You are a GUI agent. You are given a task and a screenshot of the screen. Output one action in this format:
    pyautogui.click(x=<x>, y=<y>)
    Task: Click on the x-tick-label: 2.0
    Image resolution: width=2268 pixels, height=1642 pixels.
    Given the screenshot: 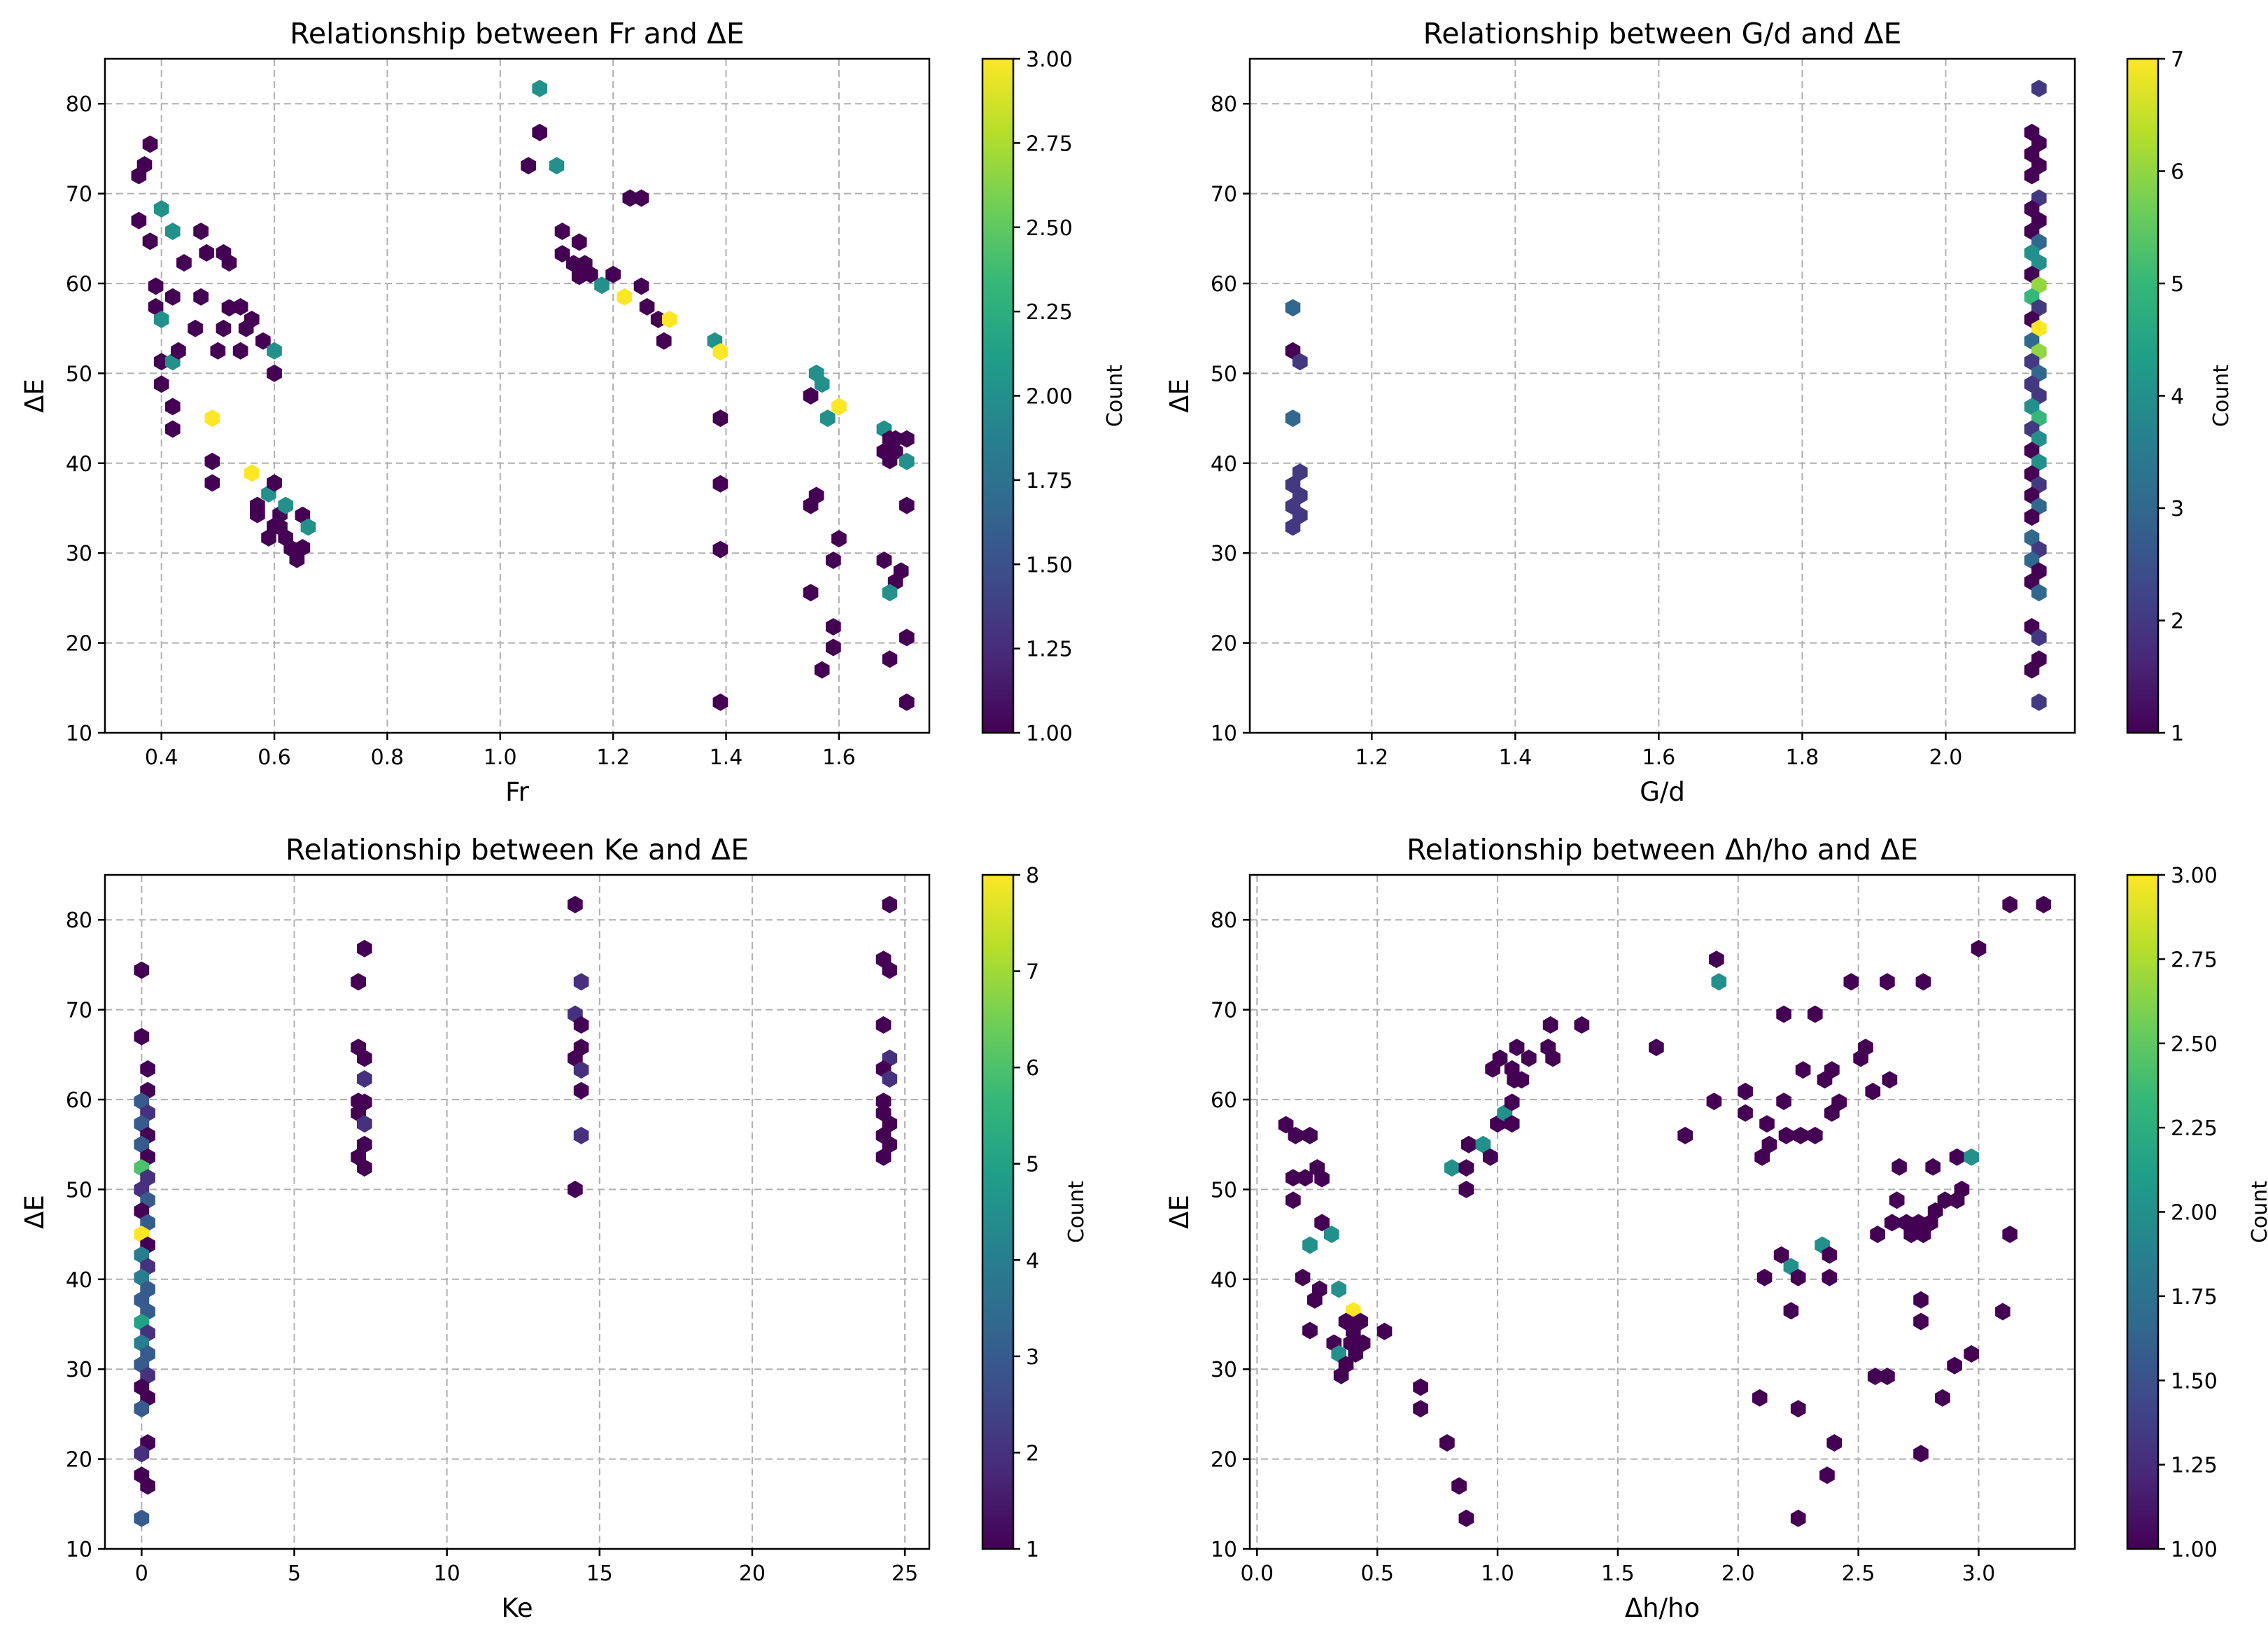 What is the action you would take?
    pyautogui.click(x=1946, y=757)
    